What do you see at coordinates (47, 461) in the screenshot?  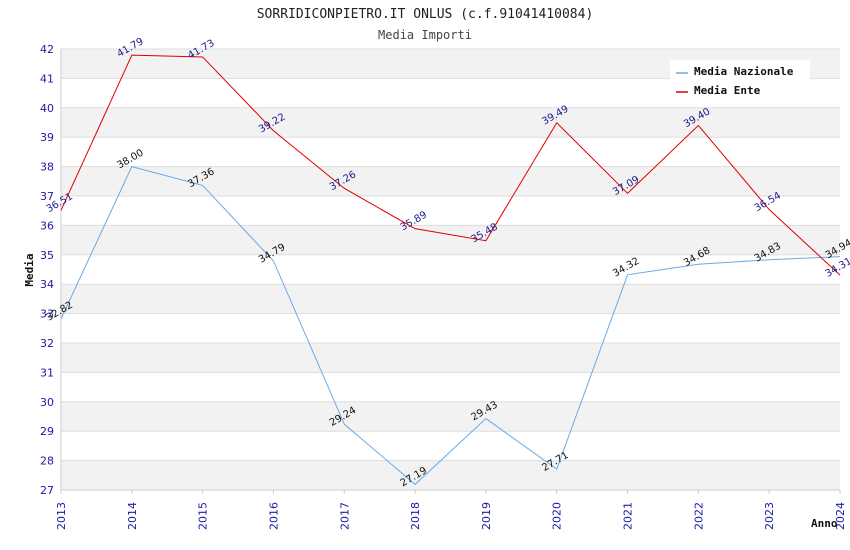 I see `y-tick-label: 28` at bounding box center [47, 461].